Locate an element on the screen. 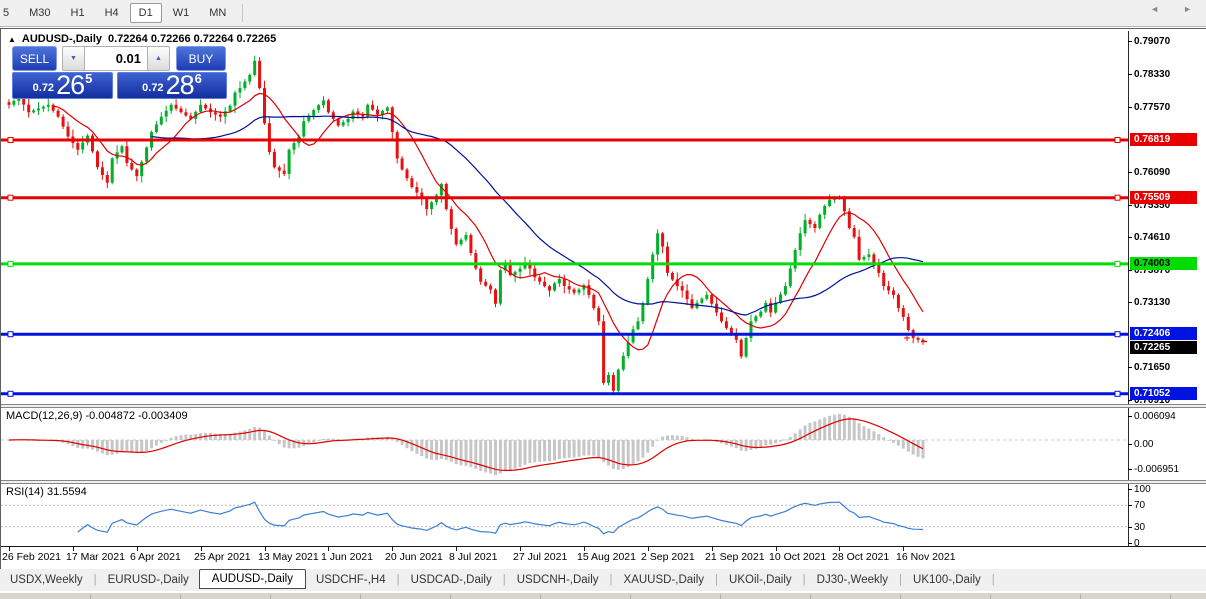 The width and height of the screenshot is (1206, 599). chart-tab-usdcnh-daily: USDCNH-,Daily is located at coordinates (557, 580).